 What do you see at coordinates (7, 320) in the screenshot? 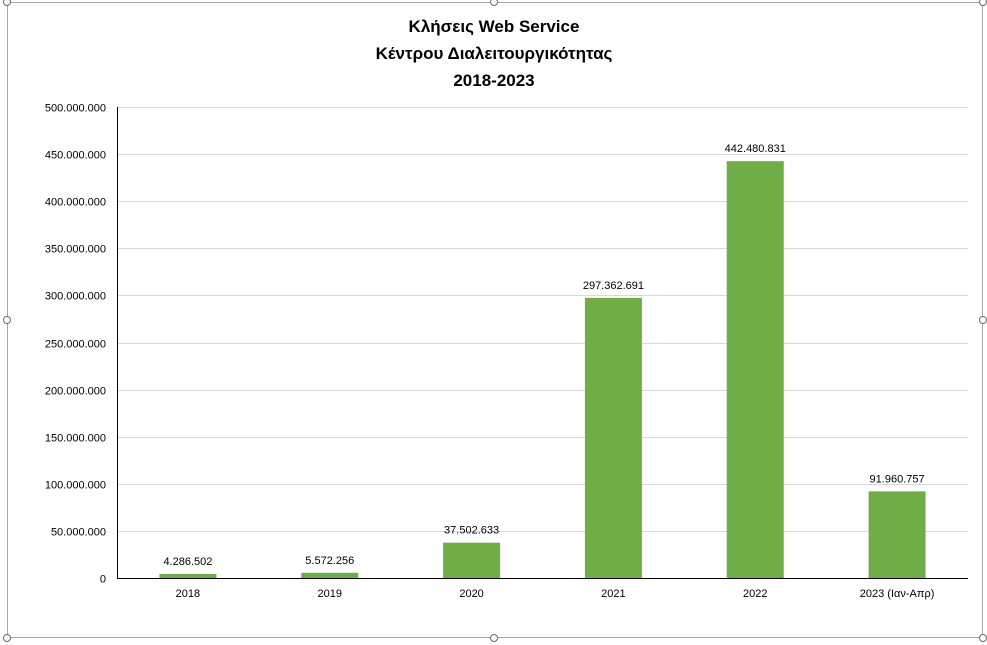
I see `resize-handle-middle-left` at bounding box center [7, 320].